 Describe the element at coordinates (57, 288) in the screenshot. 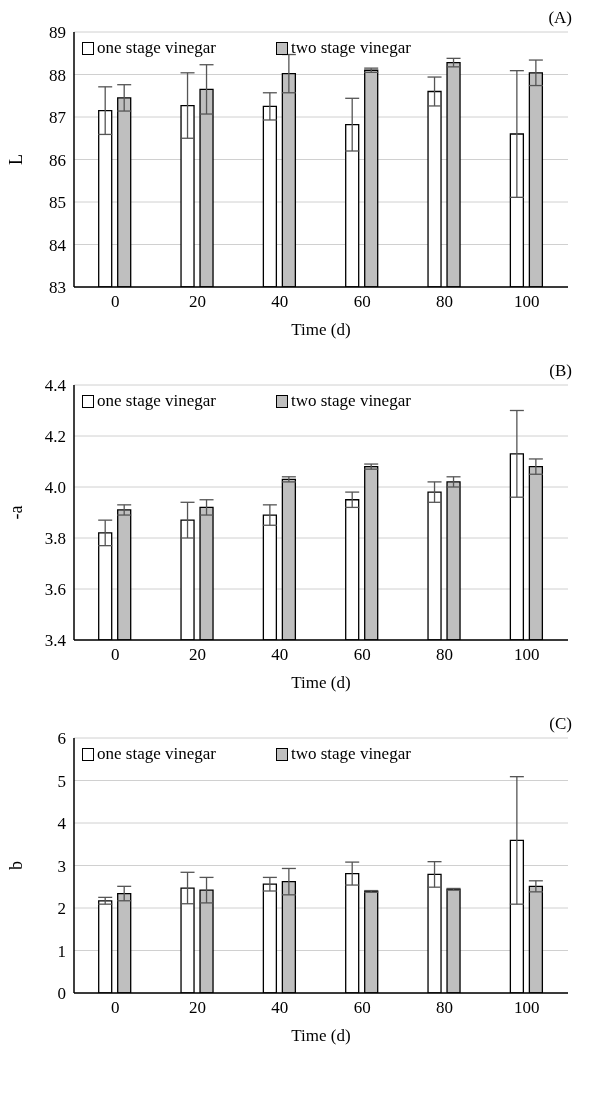

I see `y-tick-label: 83` at that location.